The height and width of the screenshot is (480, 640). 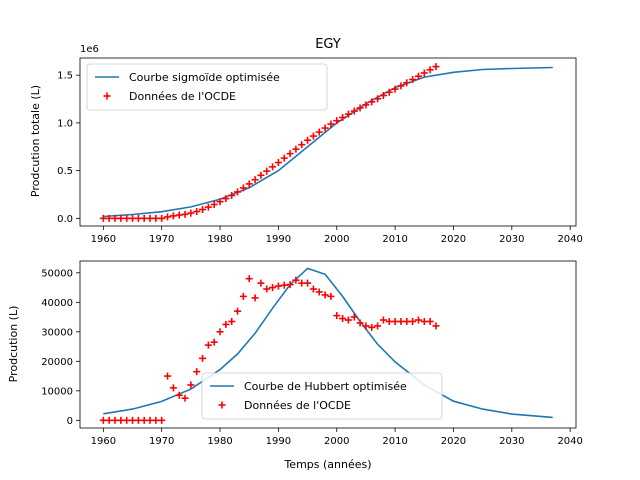 I want to click on chart1-x-tick-label: 2040, so click(x=569, y=239).